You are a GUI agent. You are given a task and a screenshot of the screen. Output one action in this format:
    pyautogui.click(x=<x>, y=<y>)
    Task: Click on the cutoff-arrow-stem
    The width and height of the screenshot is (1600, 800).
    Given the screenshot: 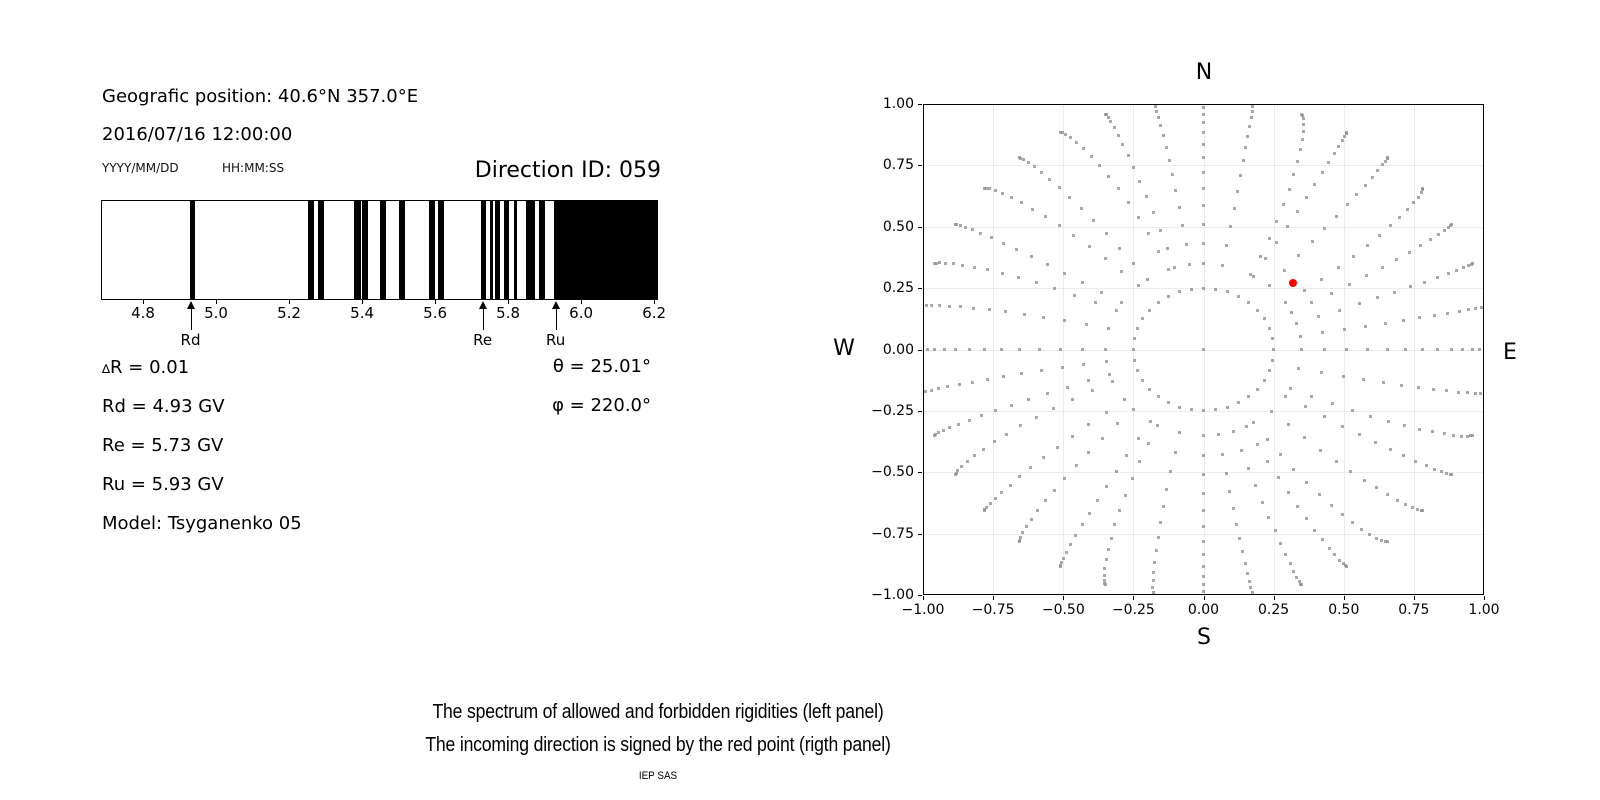 What is the action you would take?
    pyautogui.click(x=191, y=319)
    